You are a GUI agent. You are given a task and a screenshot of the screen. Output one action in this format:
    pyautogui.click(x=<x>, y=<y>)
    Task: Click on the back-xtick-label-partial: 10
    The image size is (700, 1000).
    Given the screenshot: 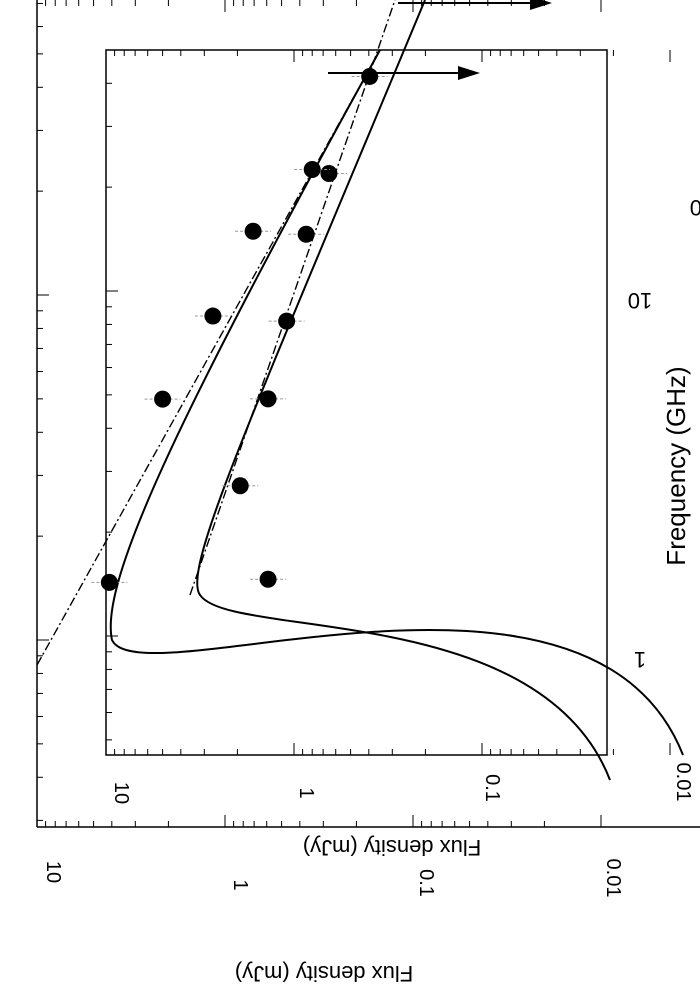 What is the action you would take?
    pyautogui.click(x=695, y=207)
    